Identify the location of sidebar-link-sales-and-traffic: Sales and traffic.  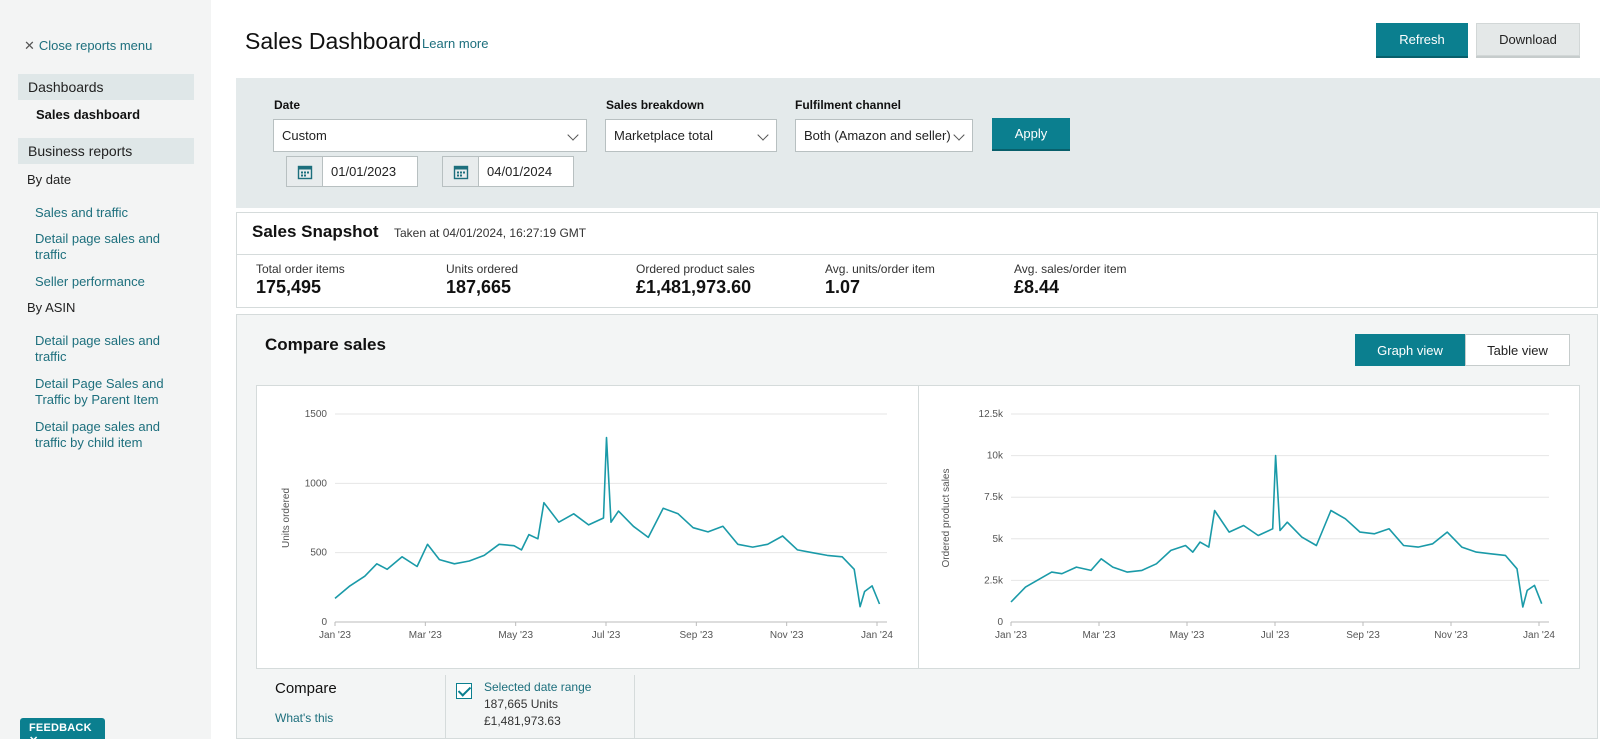
(81, 212).